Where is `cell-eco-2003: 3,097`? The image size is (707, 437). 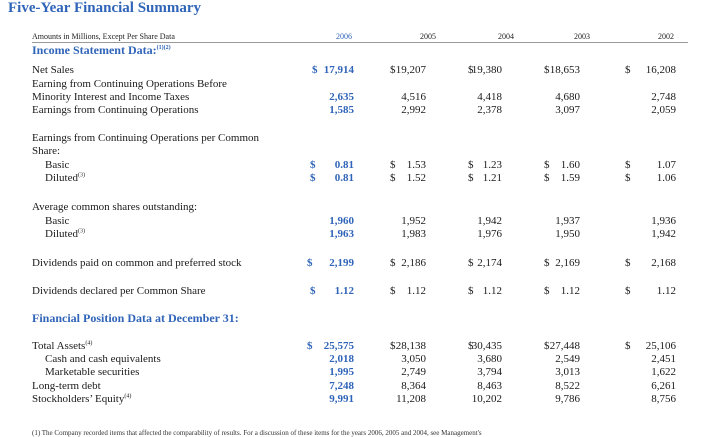 cell-eco-2003: 3,097 is located at coordinates (567, 110).